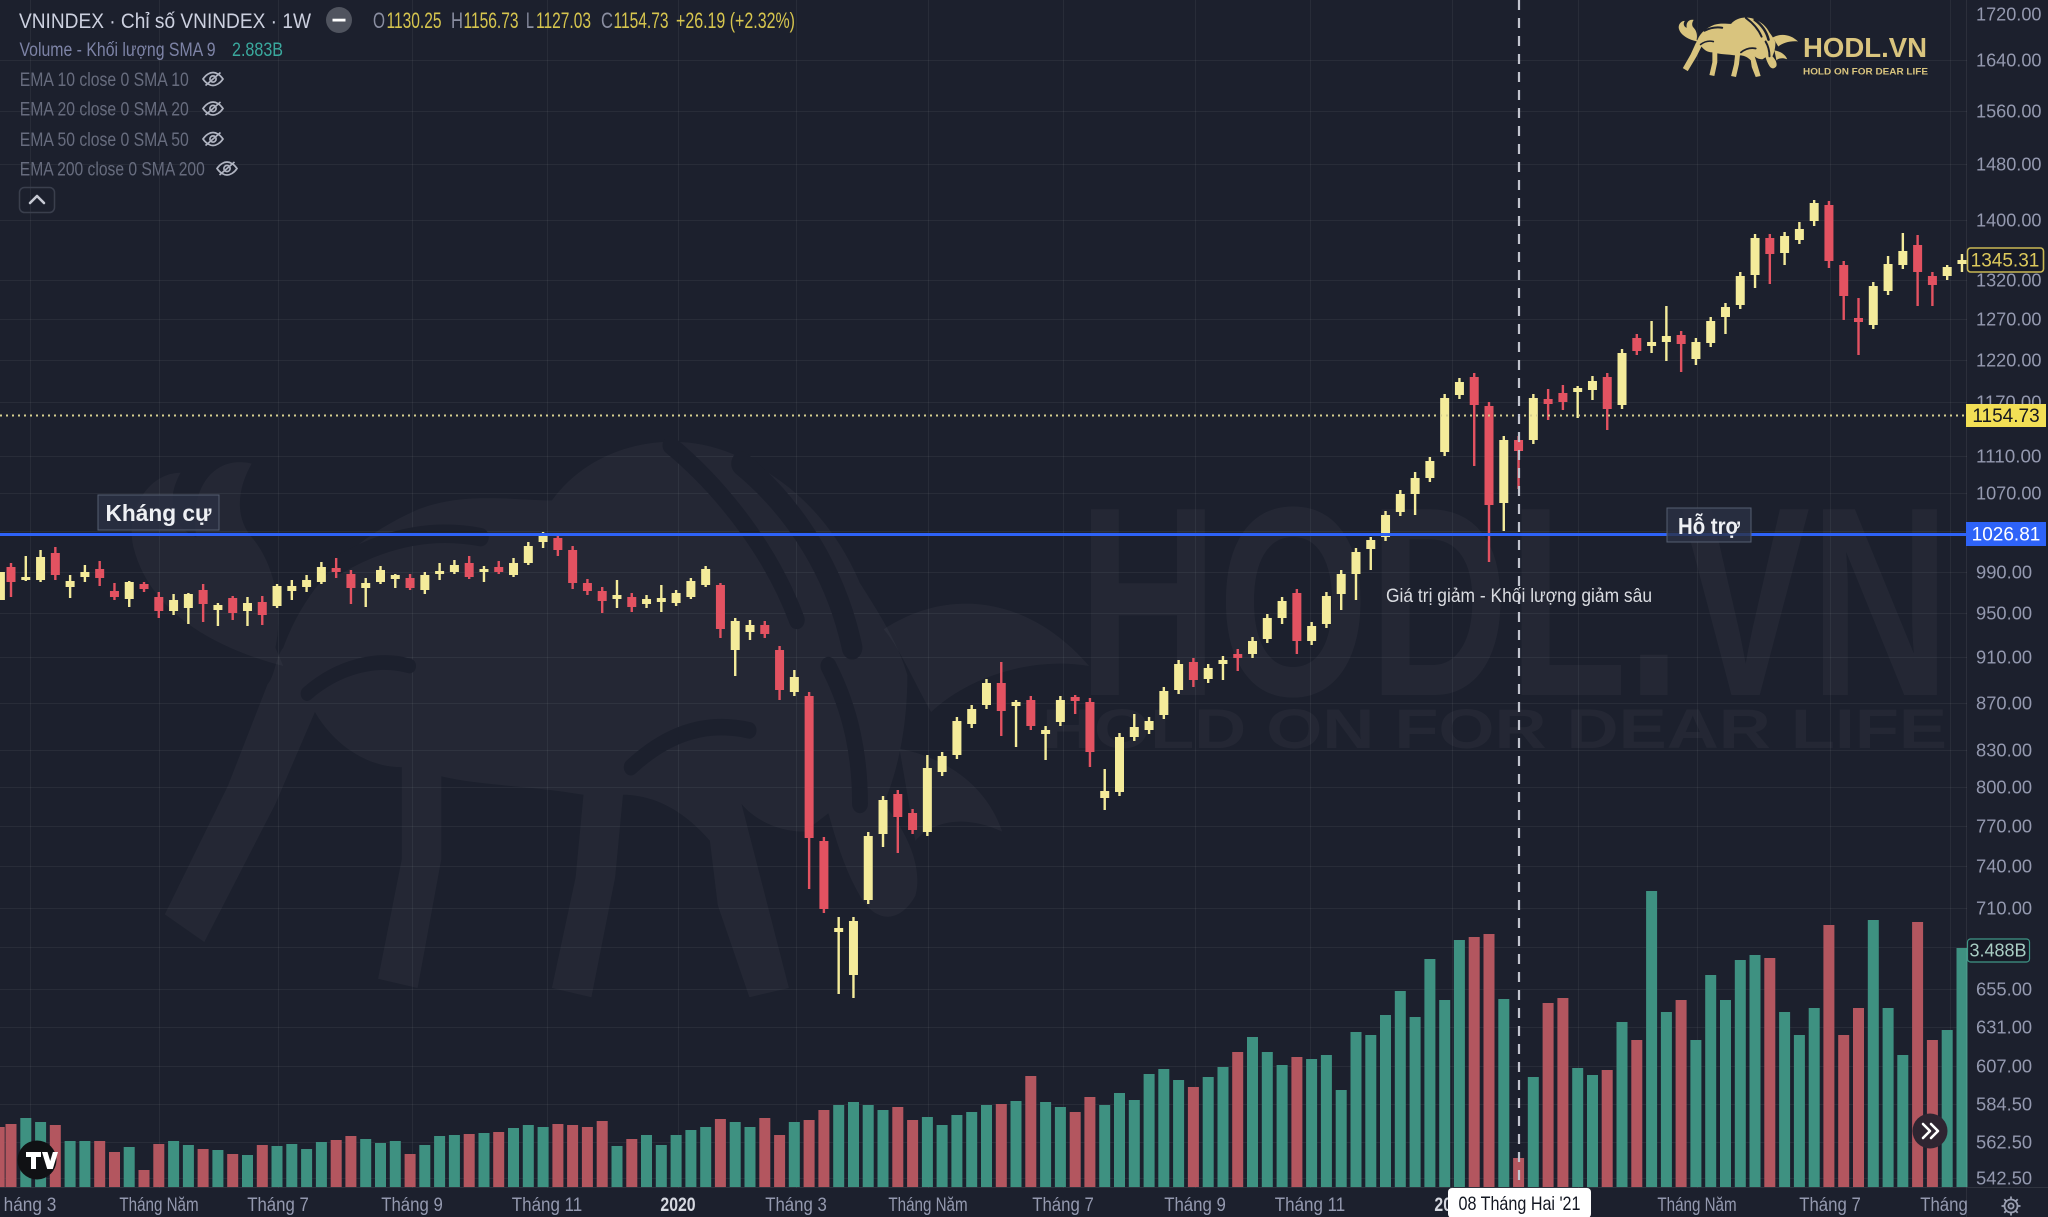  Describe the element at coordinates (165, 21) in the screenshot. I see `svg-text: VNINDEX · Chỉ số VNINDEX · 1W` at that location.